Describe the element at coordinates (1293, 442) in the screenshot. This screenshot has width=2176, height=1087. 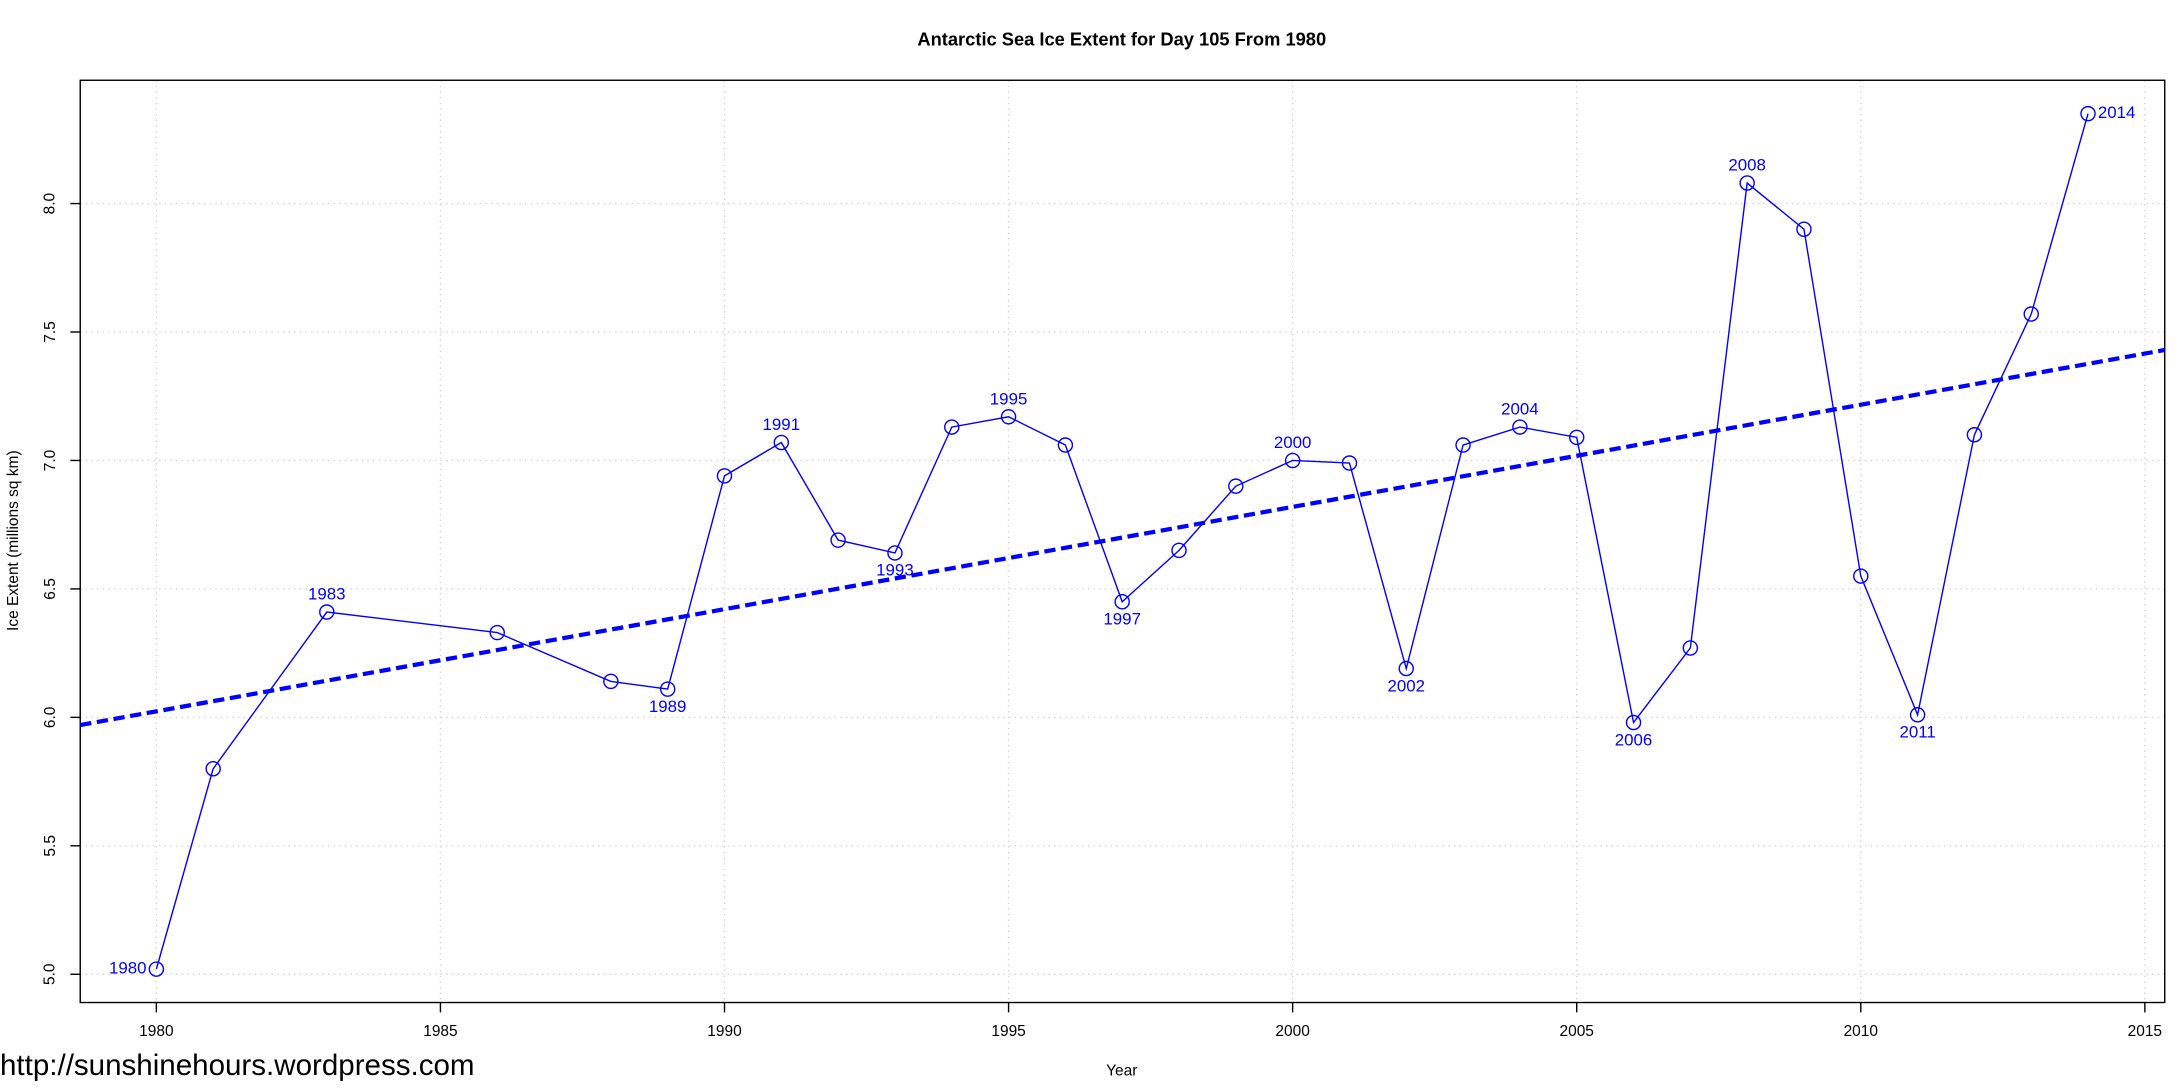
I see `point-label: 2000` at that location.